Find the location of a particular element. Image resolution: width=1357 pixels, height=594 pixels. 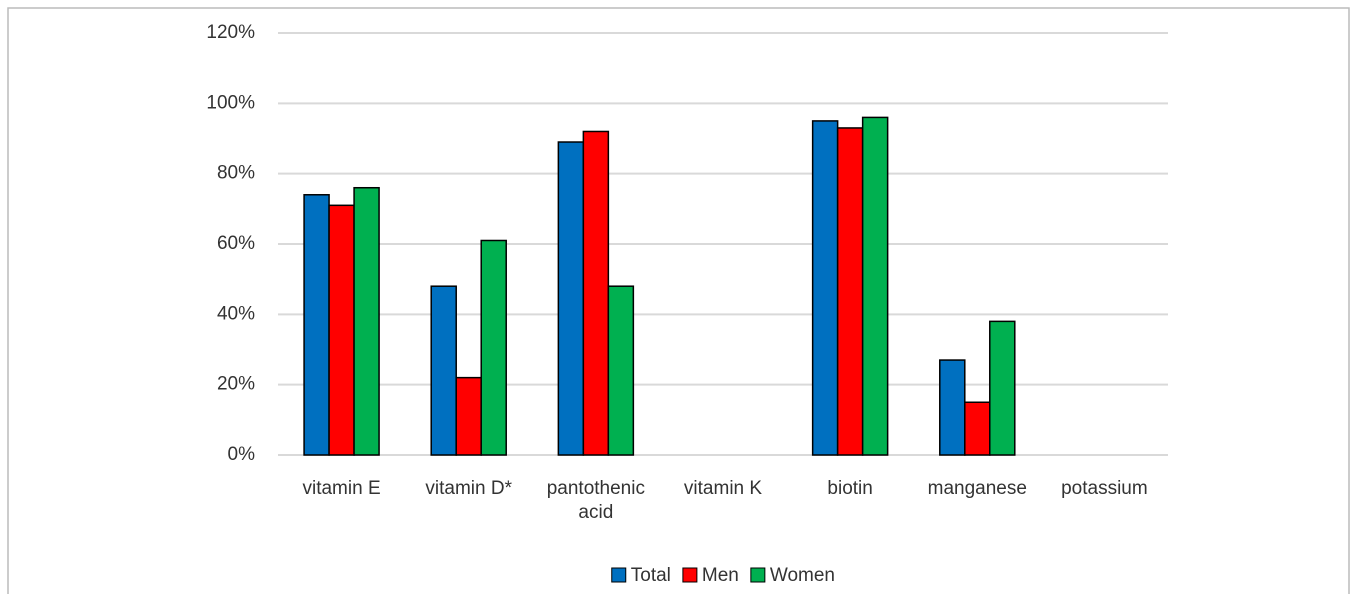

x-tick-label: vitamin K is located at coordinates (723, 488).